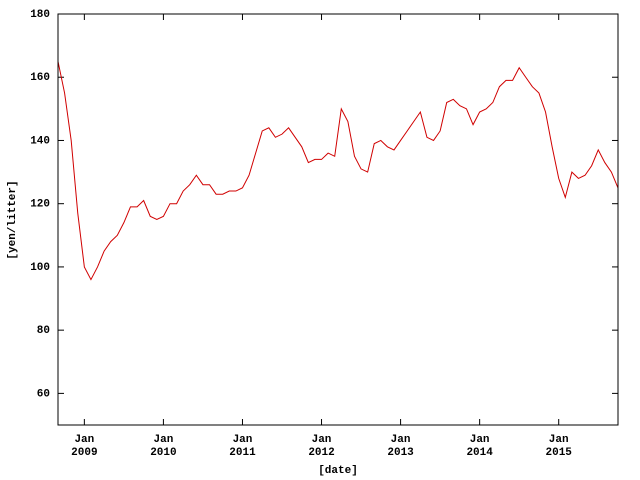 Image resolution: width=640 pixels, height=480 pixels. What do you see at coordinates (43, 394) in the screenshot?
I see `y-tick-label: 60` at bounding box center [43, 394].